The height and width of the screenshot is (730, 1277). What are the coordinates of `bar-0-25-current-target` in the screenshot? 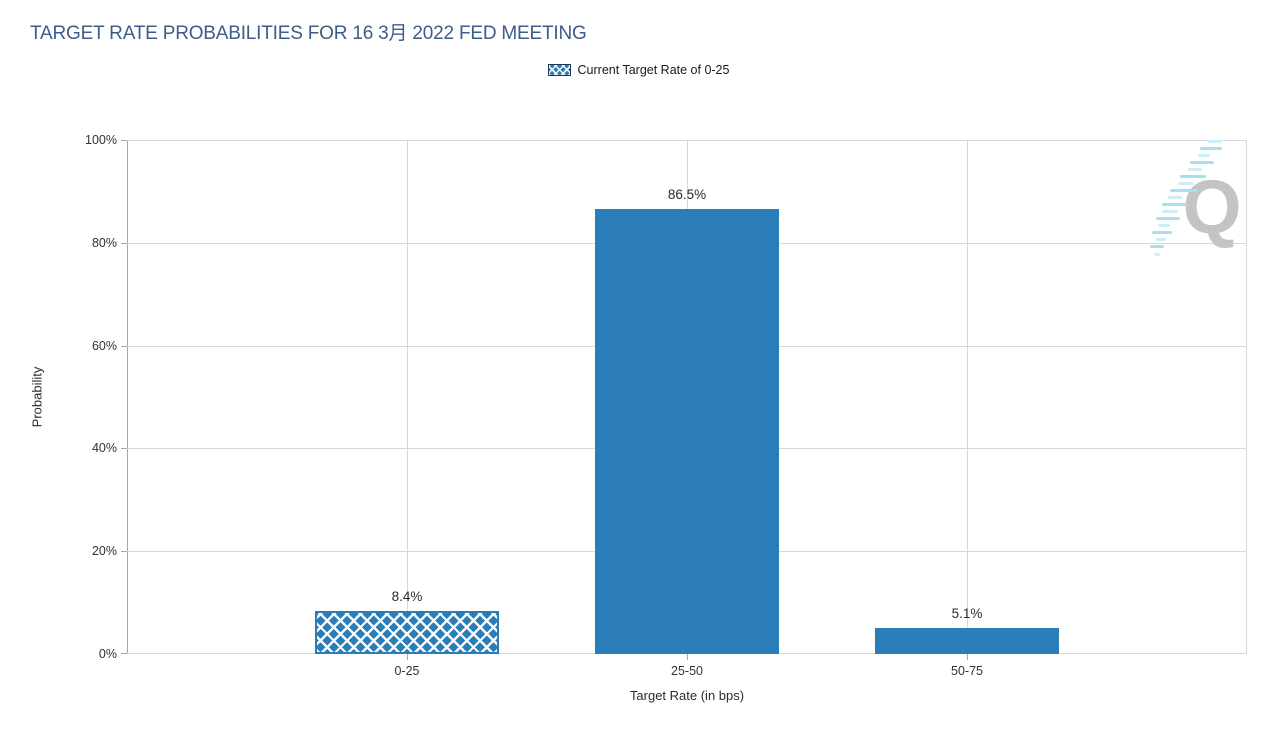 It's located at (407, 632).